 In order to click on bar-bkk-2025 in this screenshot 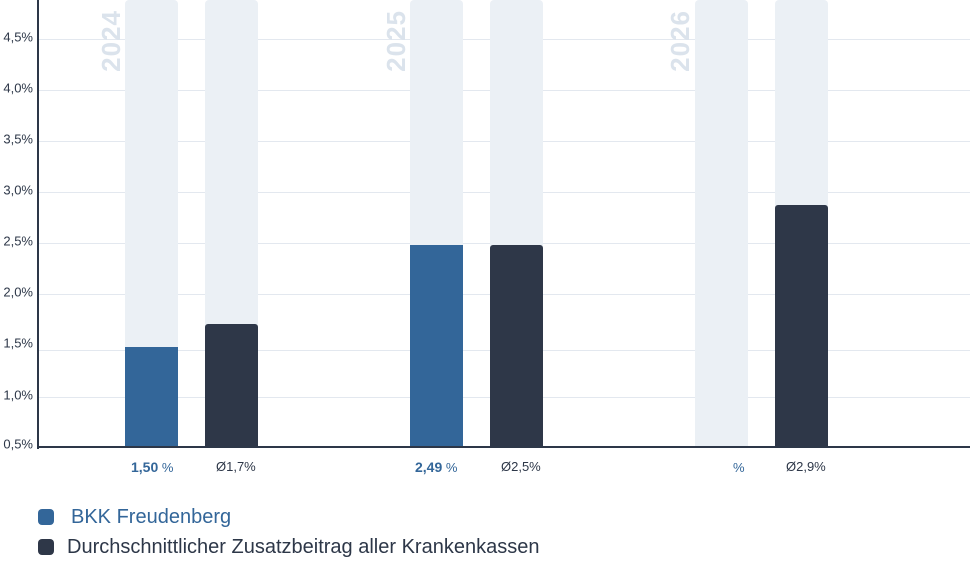, I will do `click(436, 345)`.